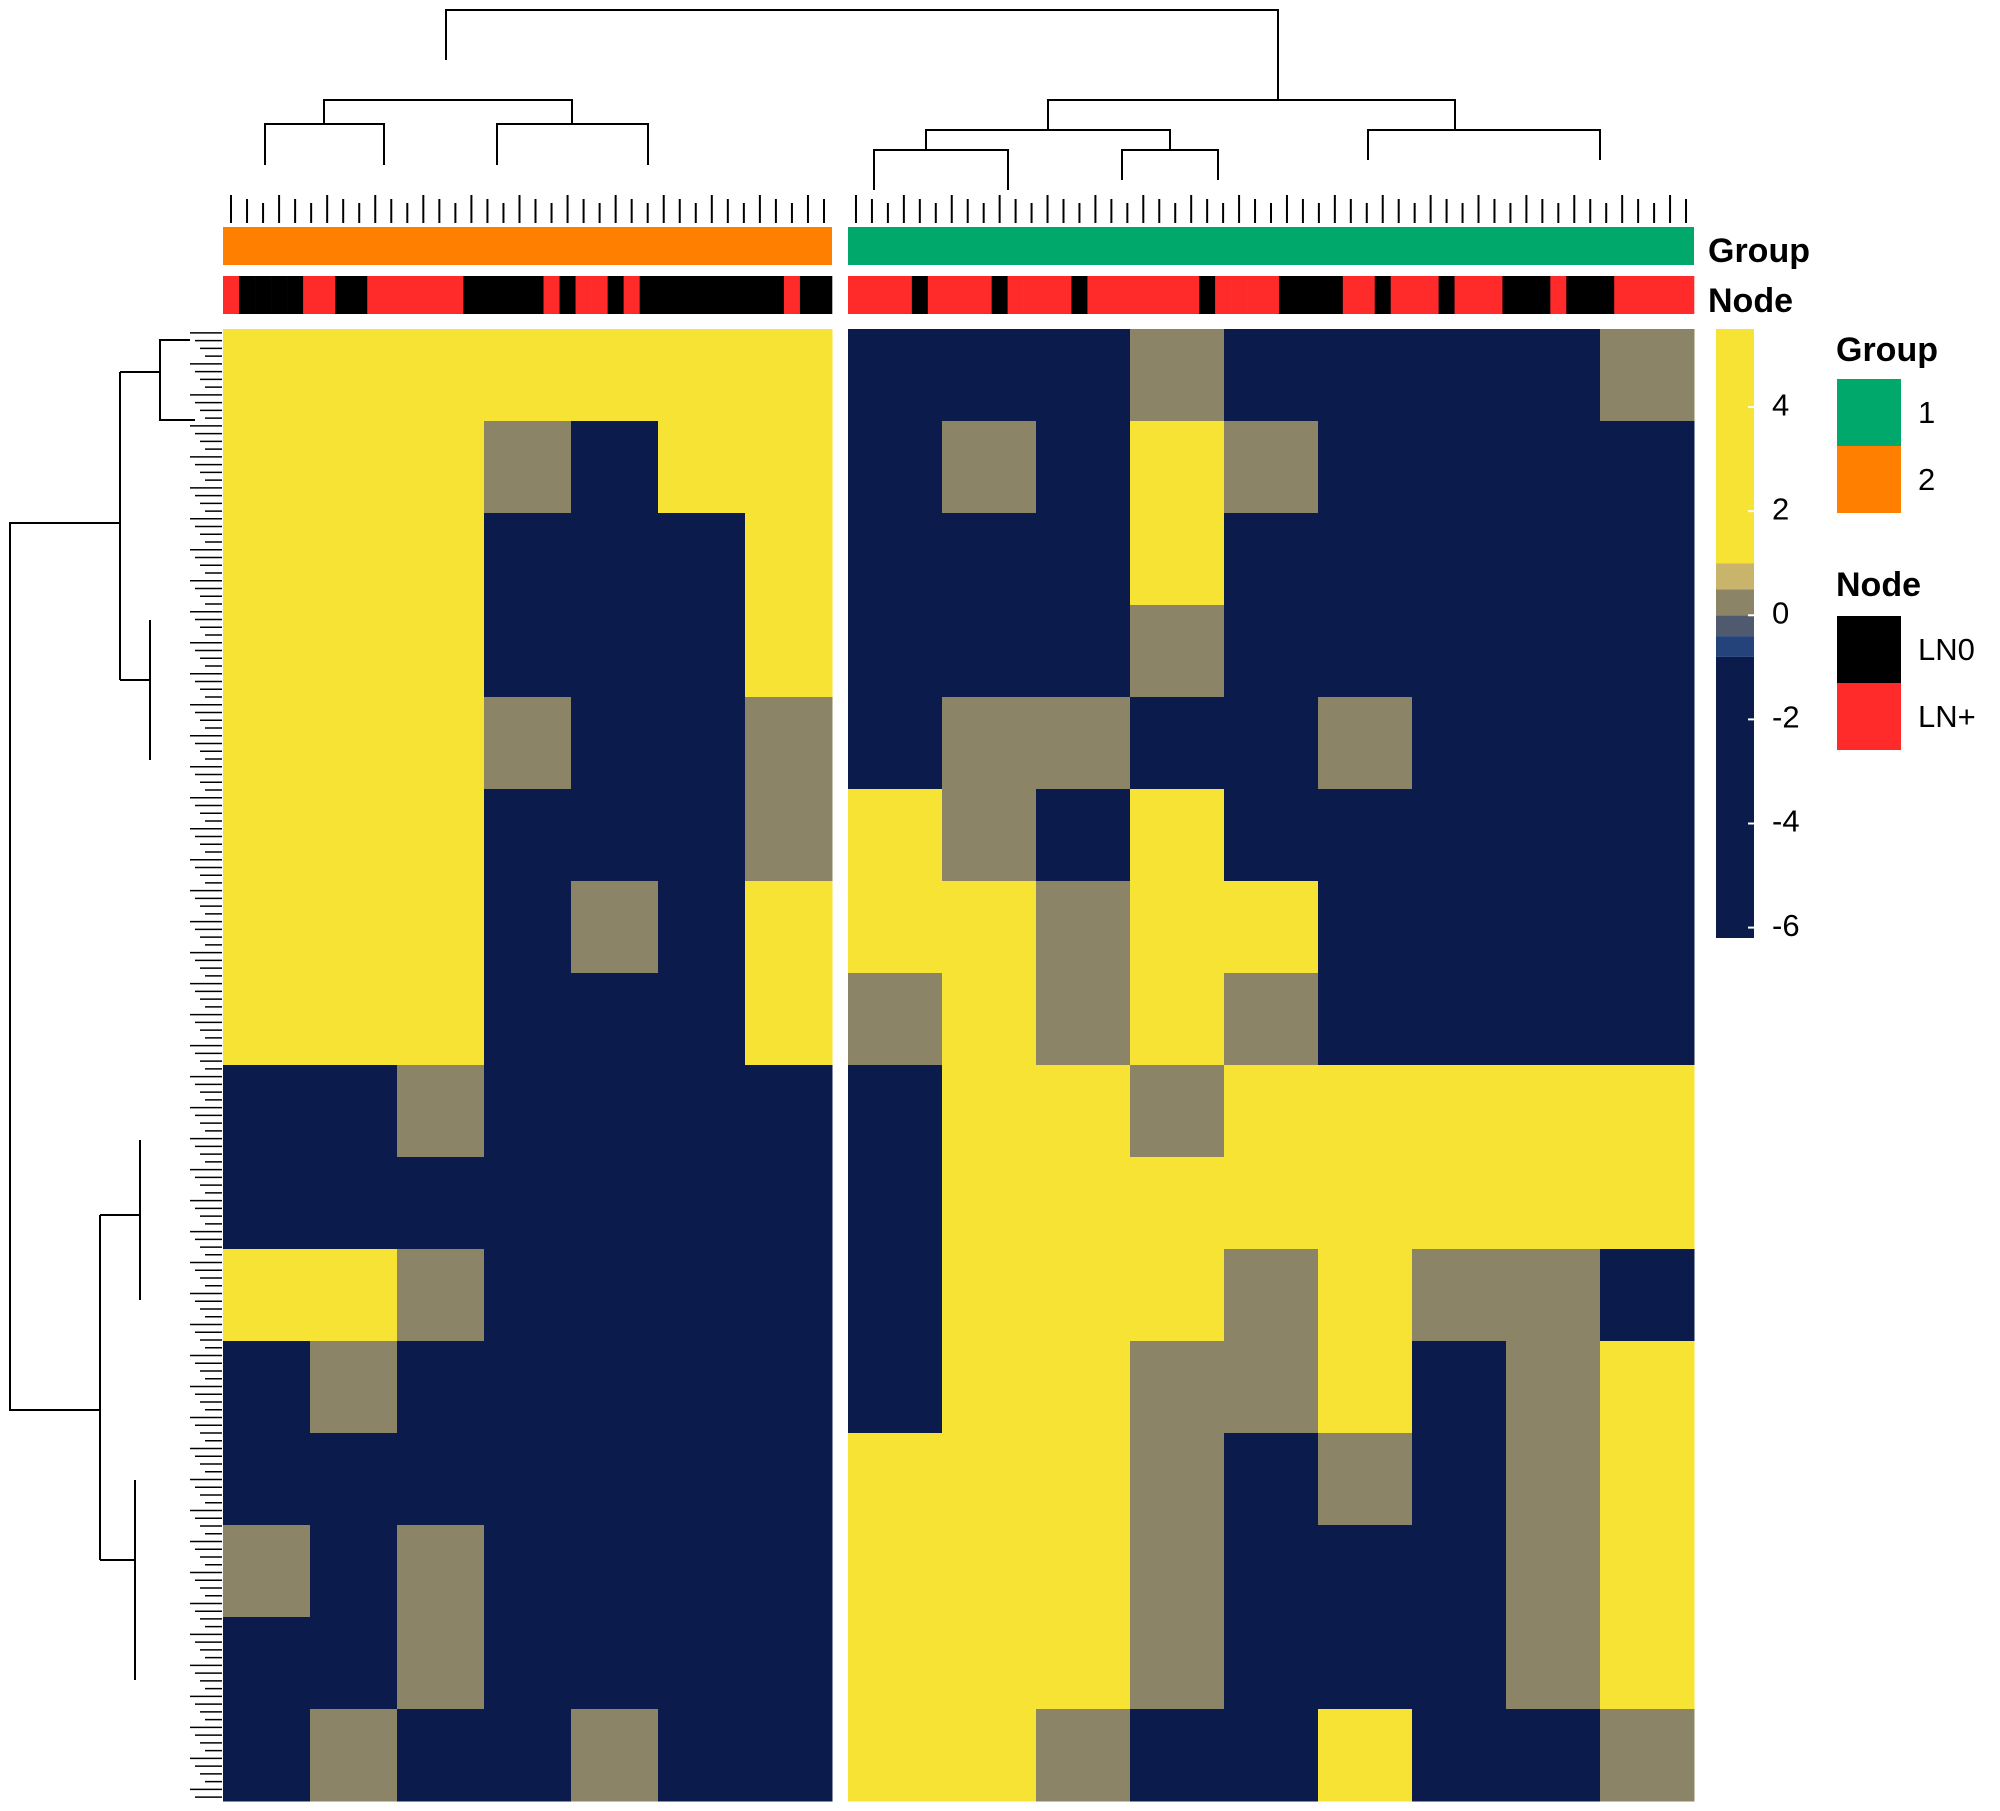  Describe the element at coordinates (1926, 412) in the screenshot. I see `legend-label: 1` at that location.